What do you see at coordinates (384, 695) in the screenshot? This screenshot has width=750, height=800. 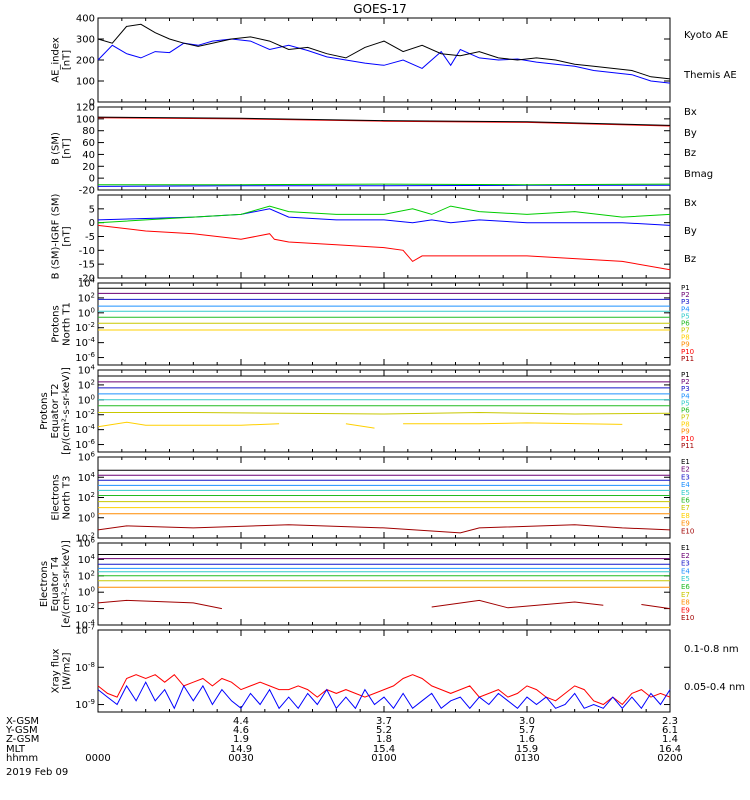 I see `series-line-00504nm` at bounding box center [384, 695].